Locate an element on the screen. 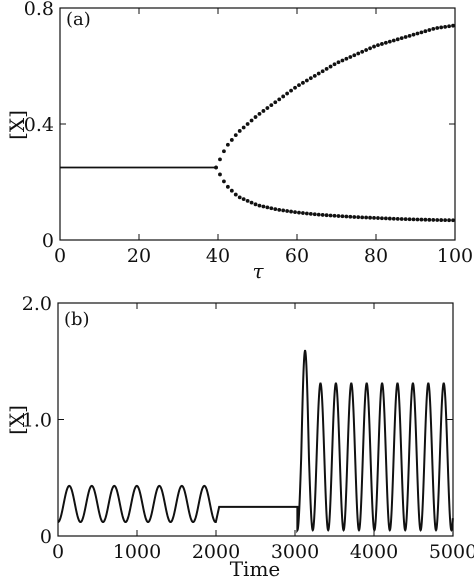 The image size is (474, 579). y-tick-label: 2.0 is located at coordinates (37, 304).